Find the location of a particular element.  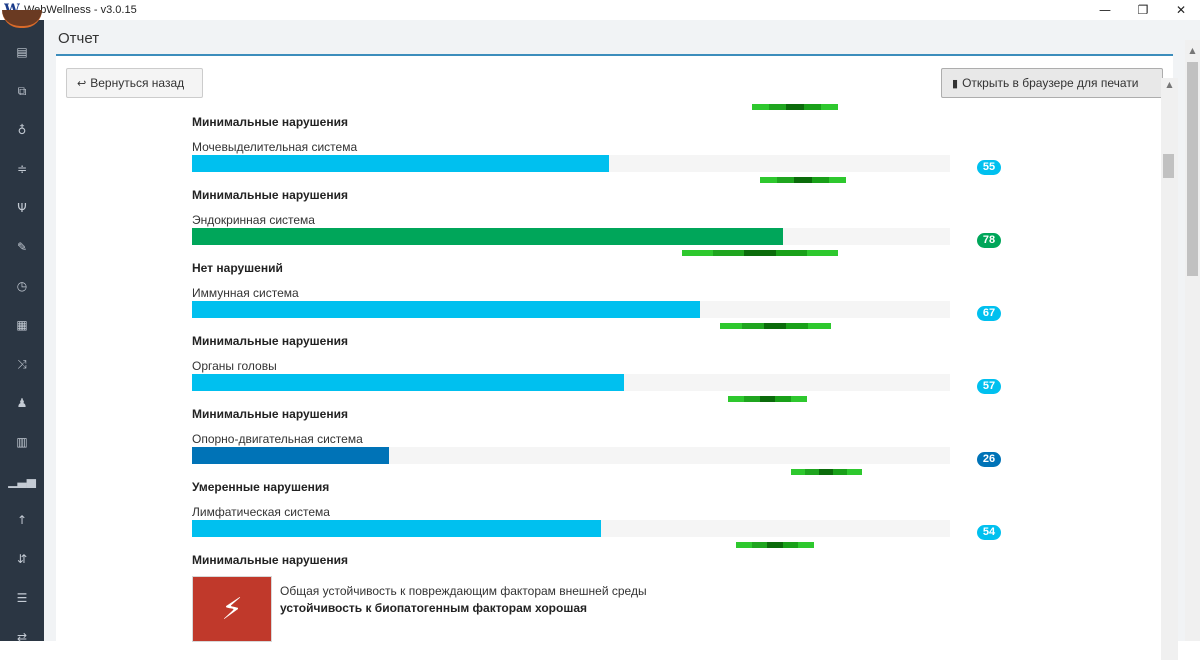

stethoscope-icon: ♁ is located at coordinates (22, 130).